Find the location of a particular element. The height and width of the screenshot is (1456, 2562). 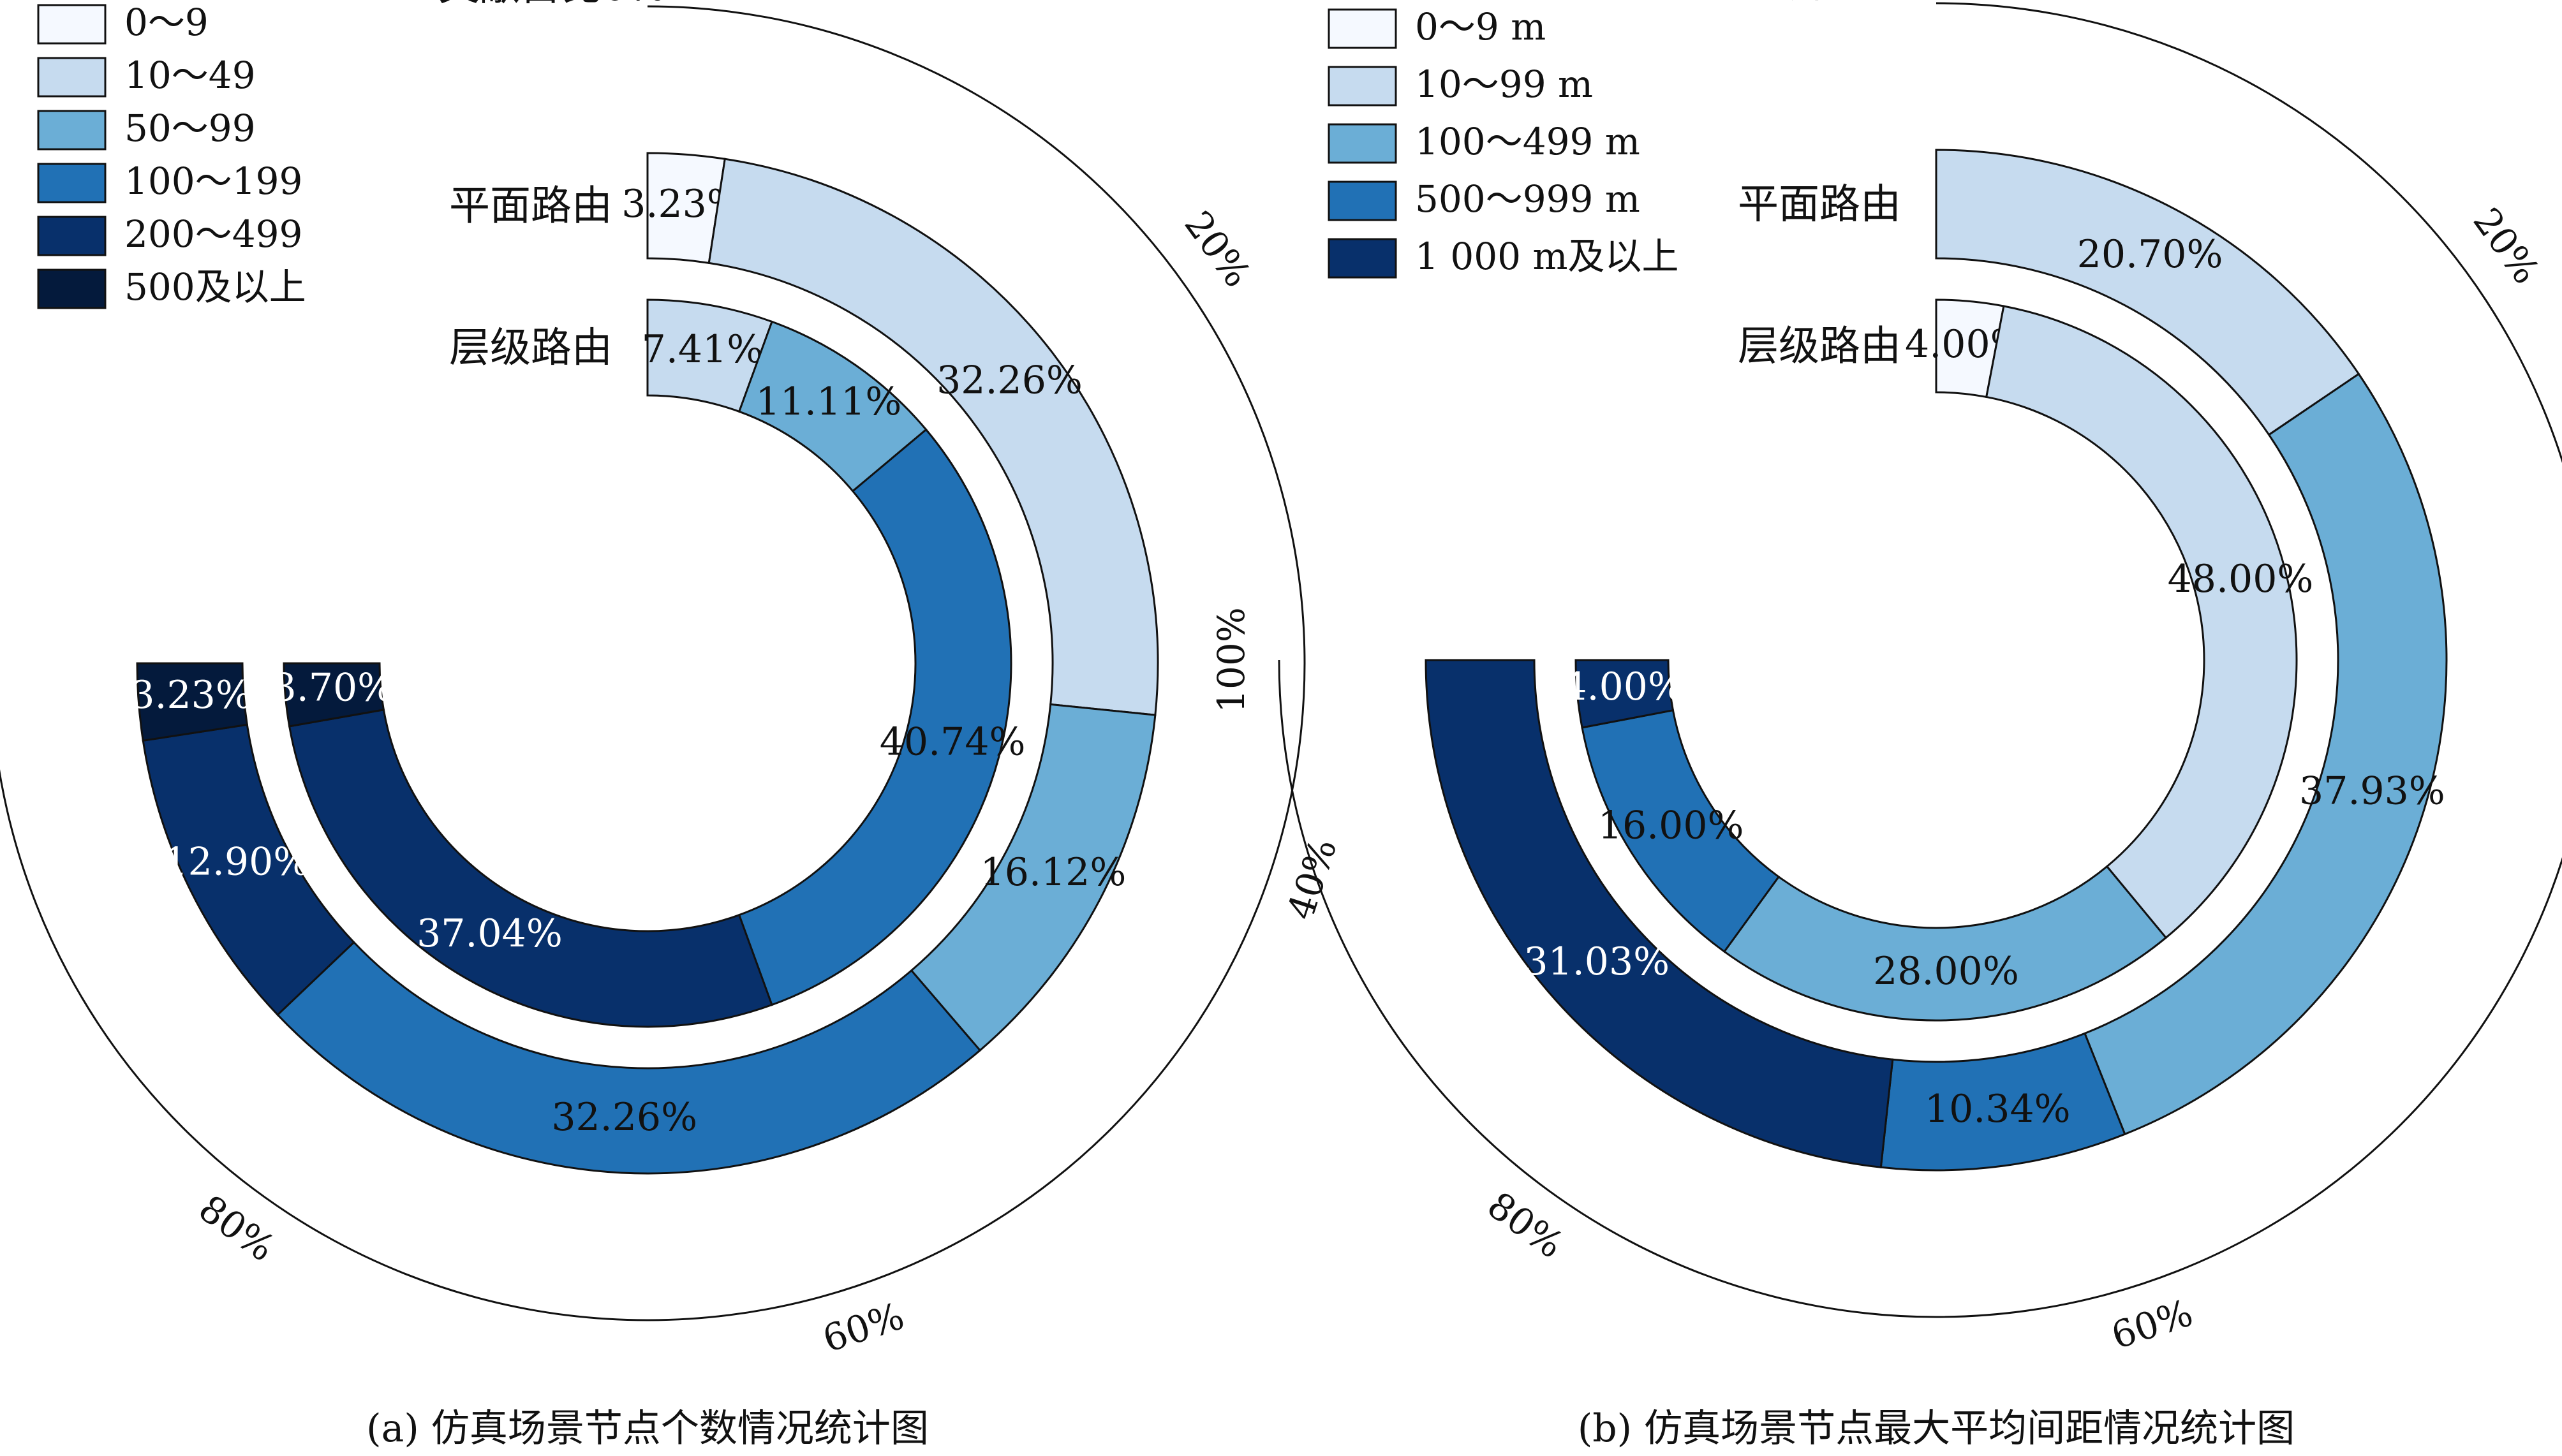

tick-label: 100% is located at coordinates (1231, 660).